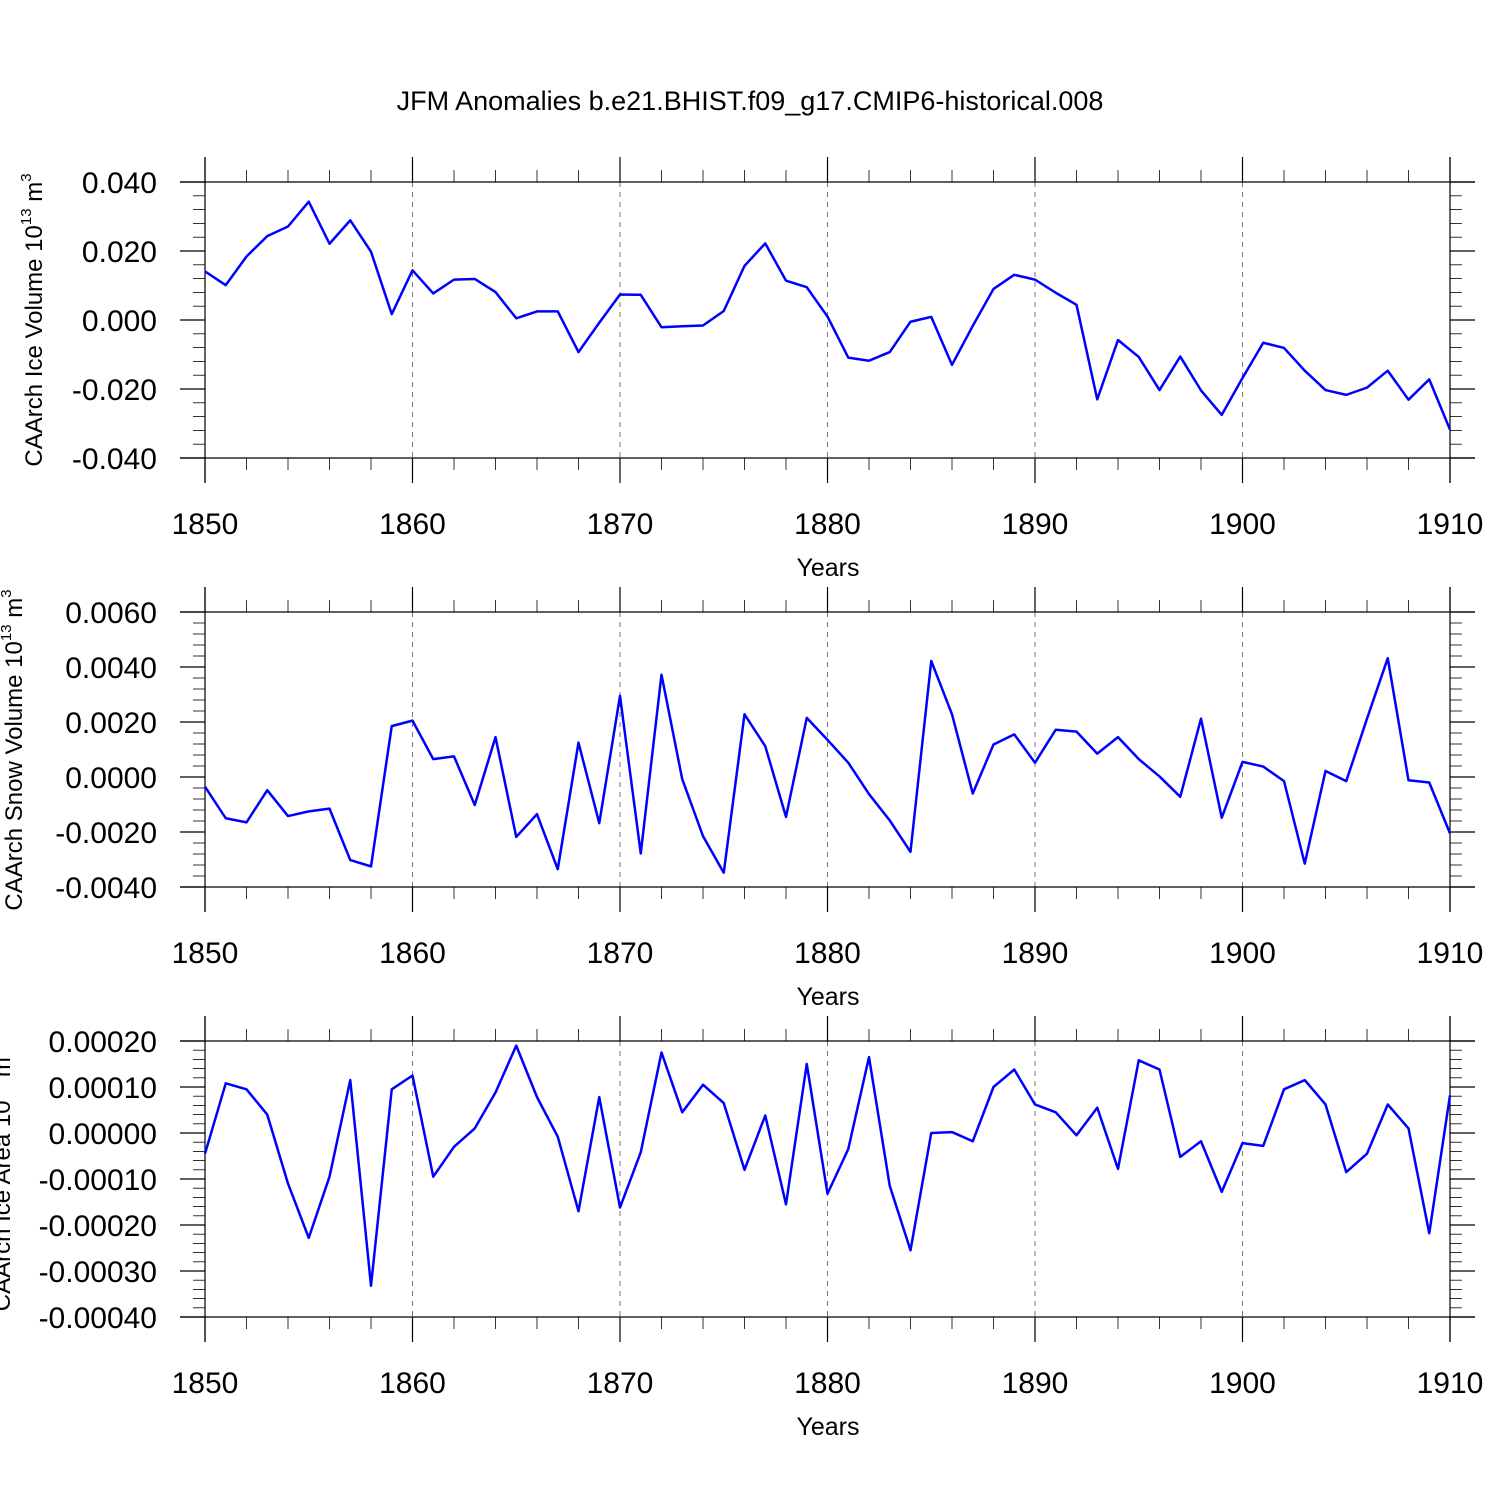  Describe the element at coordinates (103, 1134) in the screenshot. I see `y-tick-label: 0.00000` at that location.